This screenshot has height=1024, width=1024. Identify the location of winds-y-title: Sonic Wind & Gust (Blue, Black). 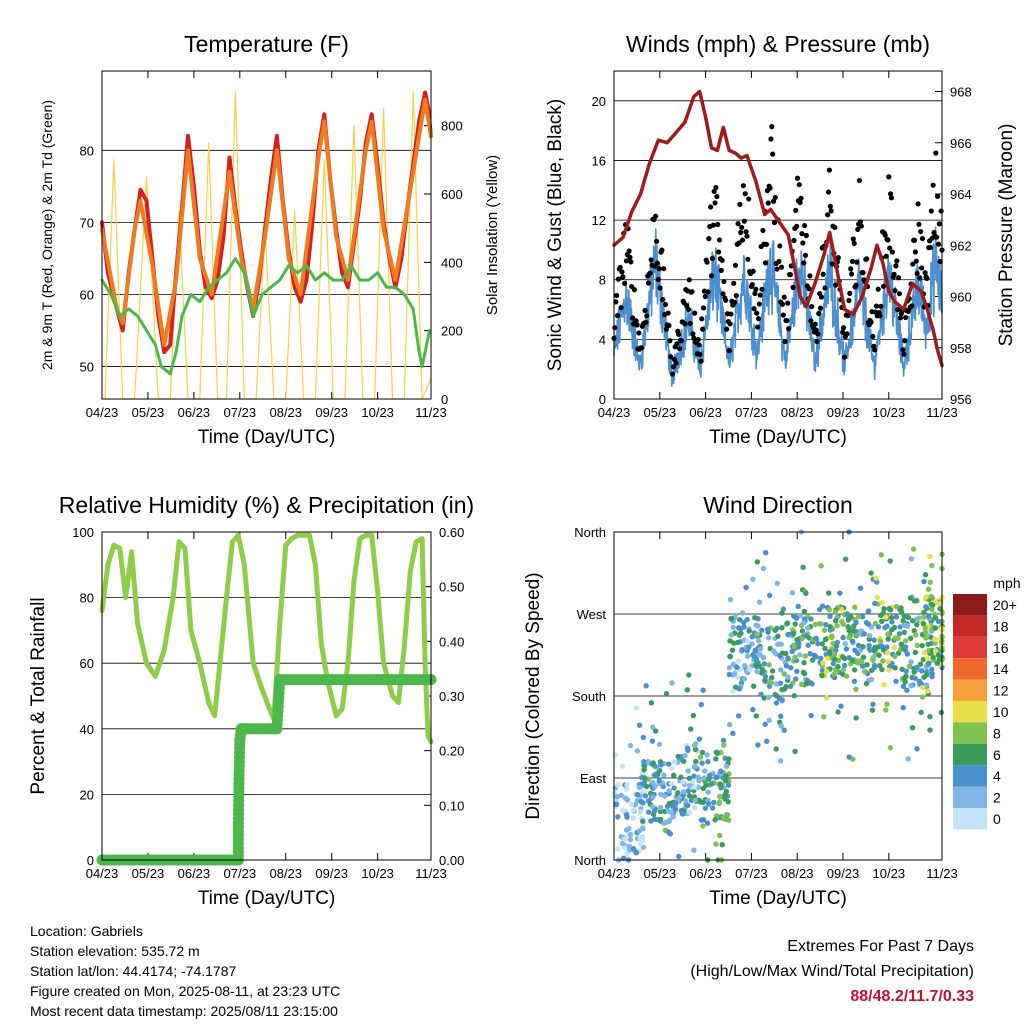
(555, 235).